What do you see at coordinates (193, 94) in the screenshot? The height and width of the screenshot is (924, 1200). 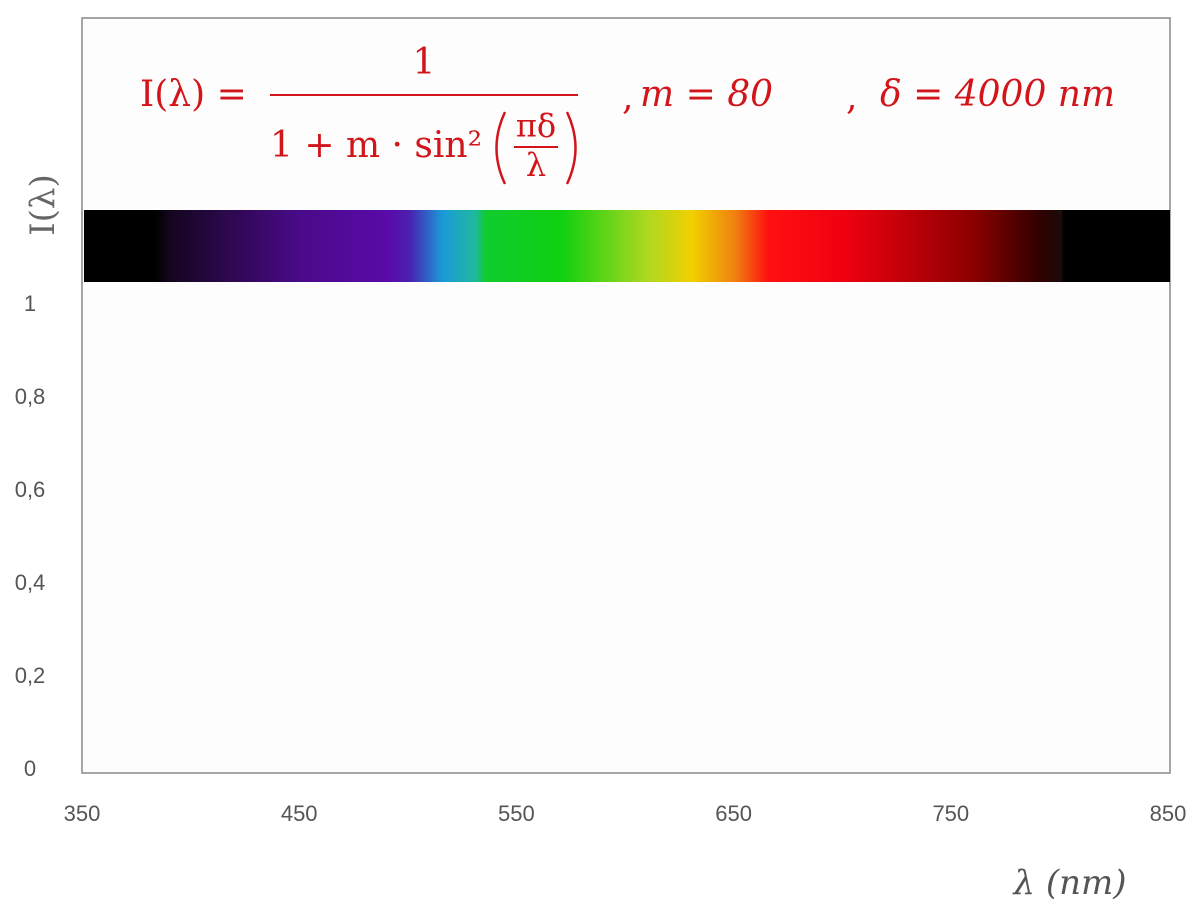 I see `formula-lhs: I(λ) =` at bounding box center [193, 94].